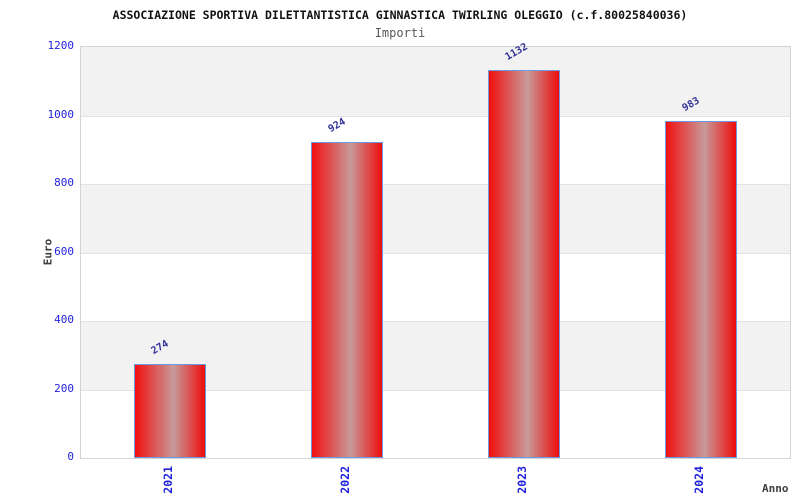 This screenshot has height=500, width=800. What do you see at coordinates (775, 488) in the screenshot?
I see `x-axis-title: Anno` at bounding box center [775, 488].